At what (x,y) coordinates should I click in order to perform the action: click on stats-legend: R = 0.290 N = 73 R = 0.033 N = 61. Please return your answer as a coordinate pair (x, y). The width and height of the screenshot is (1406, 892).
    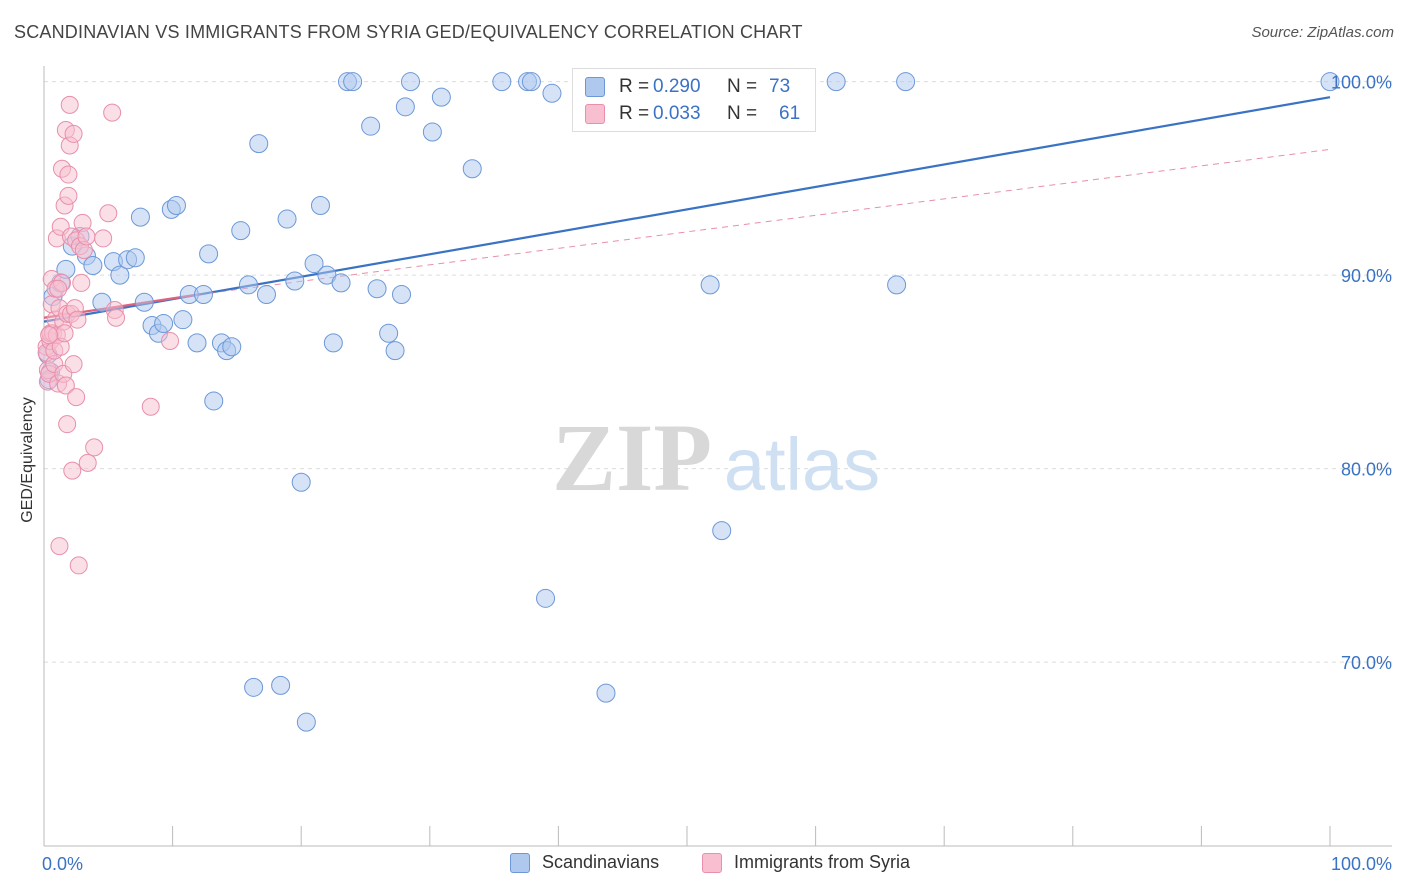
    Looking at the image, I should click on (694, 100).